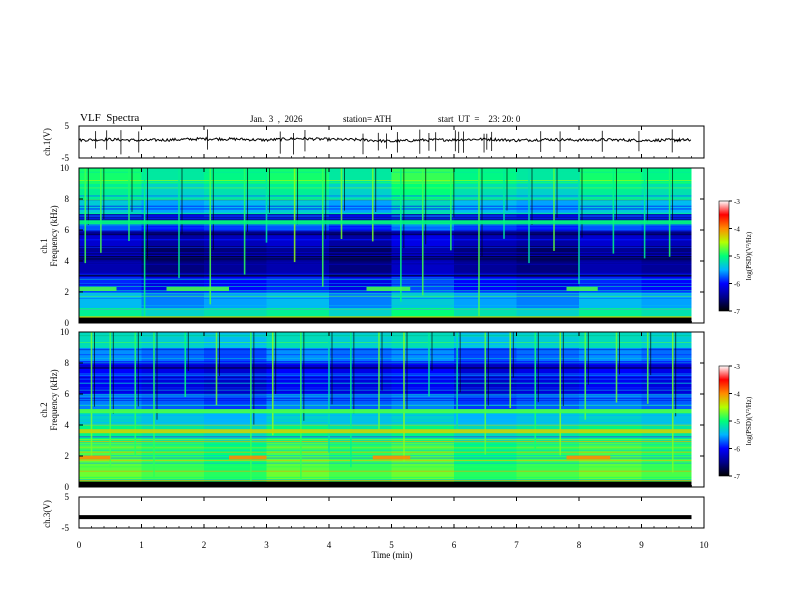 The image size is (792, 612). Describe the element at coordinates (67, 456) in the screenshot. I see `ch2-spec-ytick-label: 2` at that location.